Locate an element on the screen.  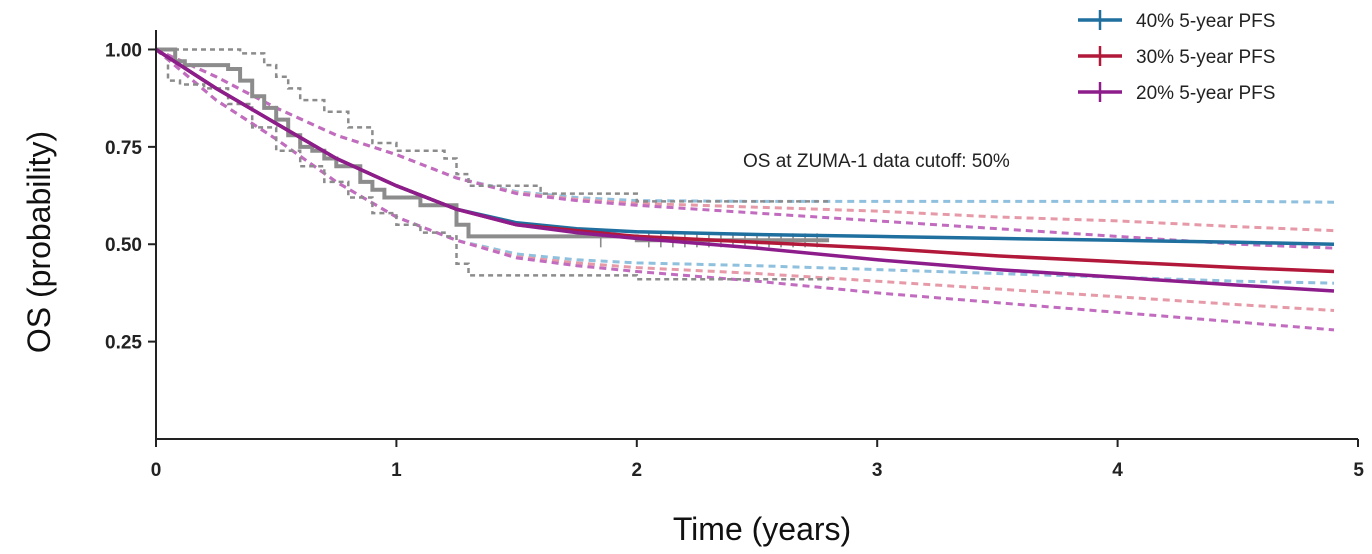
x-tick-label: 0 is located at coordinates (156, 470).